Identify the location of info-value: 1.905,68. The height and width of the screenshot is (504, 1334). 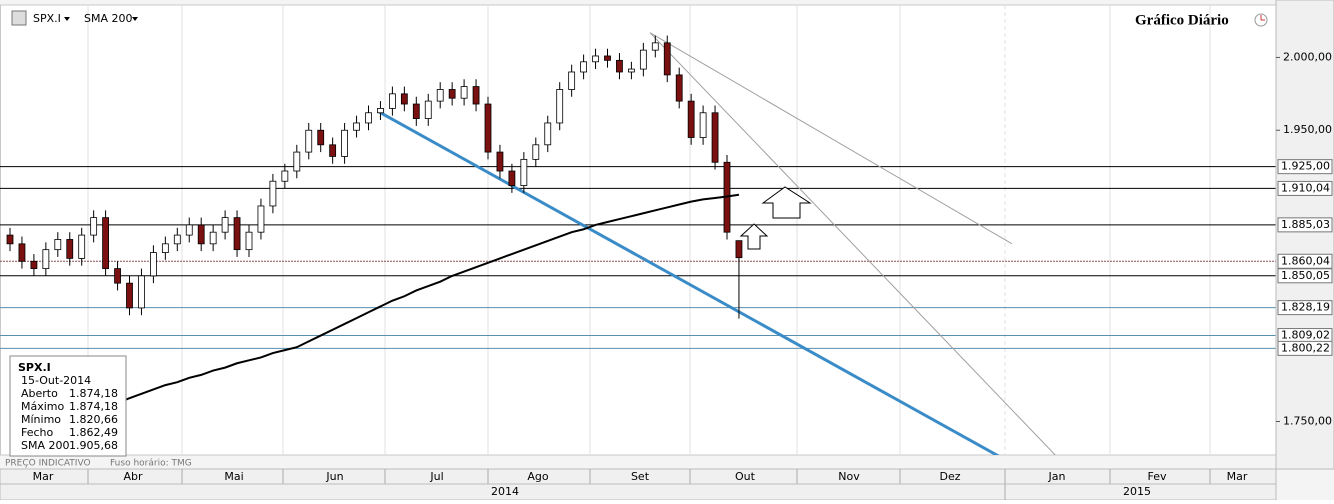
(93, 445).